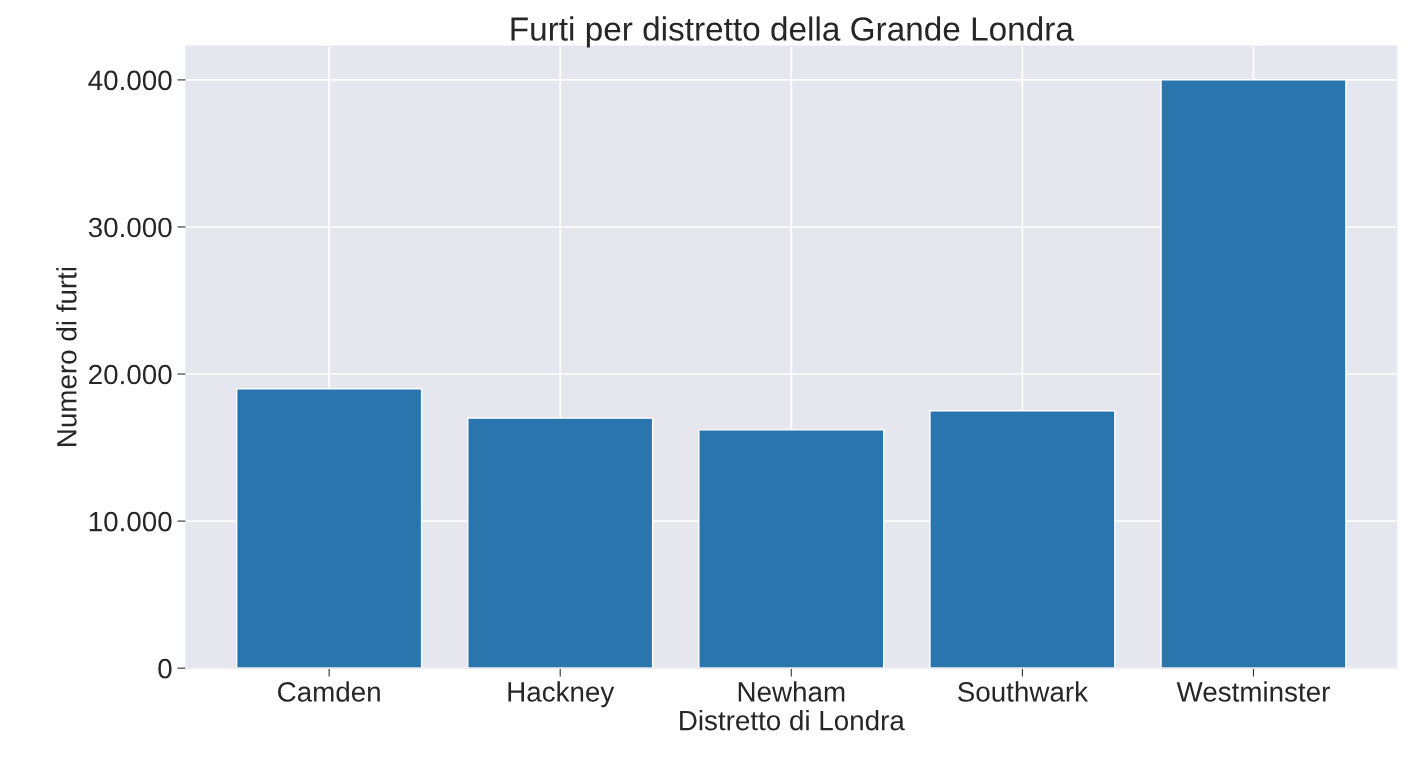 This screenshot has width=1408, height=768. What do you see at coordinates (791, 691) in the screenshot?
I see `x-tick-label: Newham` at bounding box center [791, 691].